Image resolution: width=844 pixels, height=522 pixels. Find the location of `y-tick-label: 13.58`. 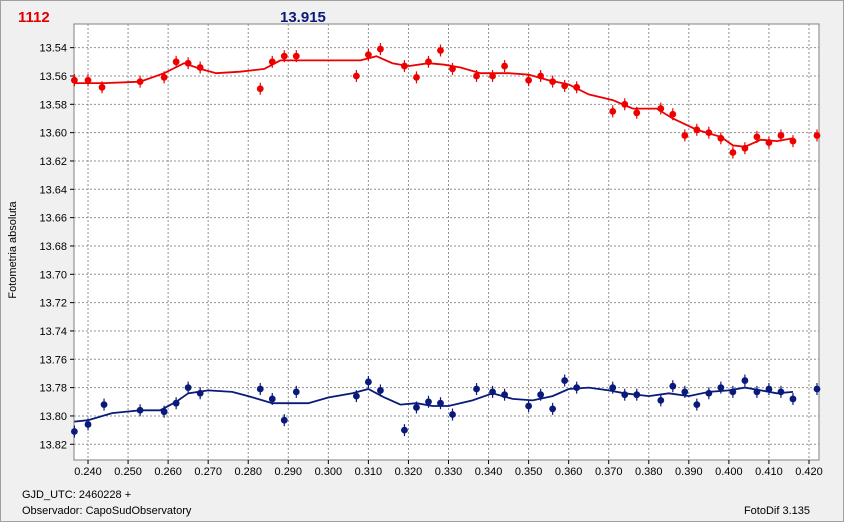

y-tick-label: 13.58 is located at coordinates (53, 105).